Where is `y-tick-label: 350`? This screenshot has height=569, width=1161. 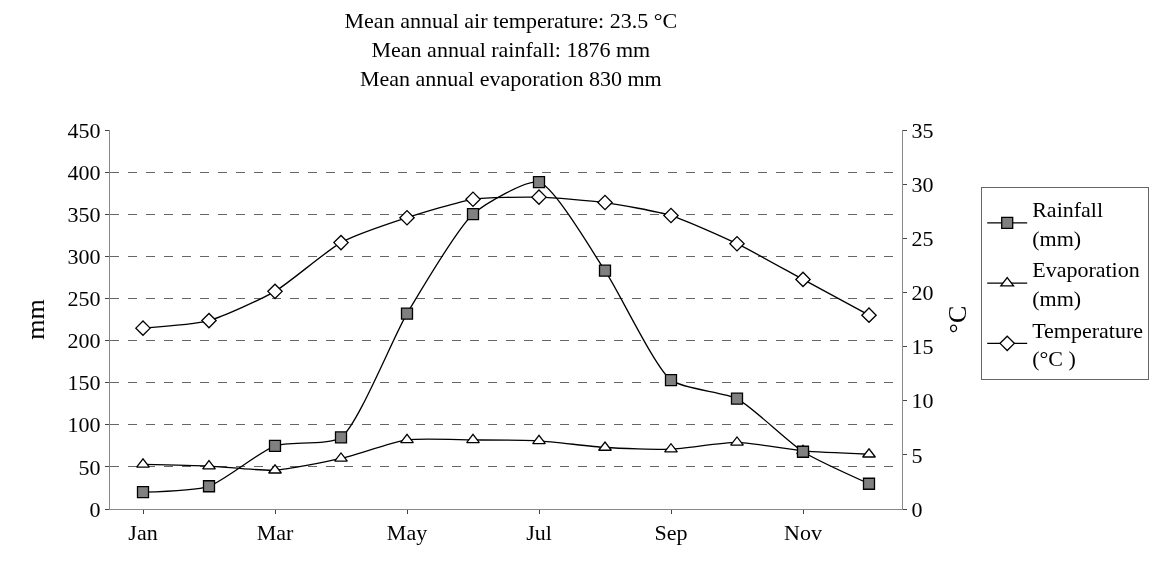 y-tick-label: 350 is located at coordinates (84, 214).